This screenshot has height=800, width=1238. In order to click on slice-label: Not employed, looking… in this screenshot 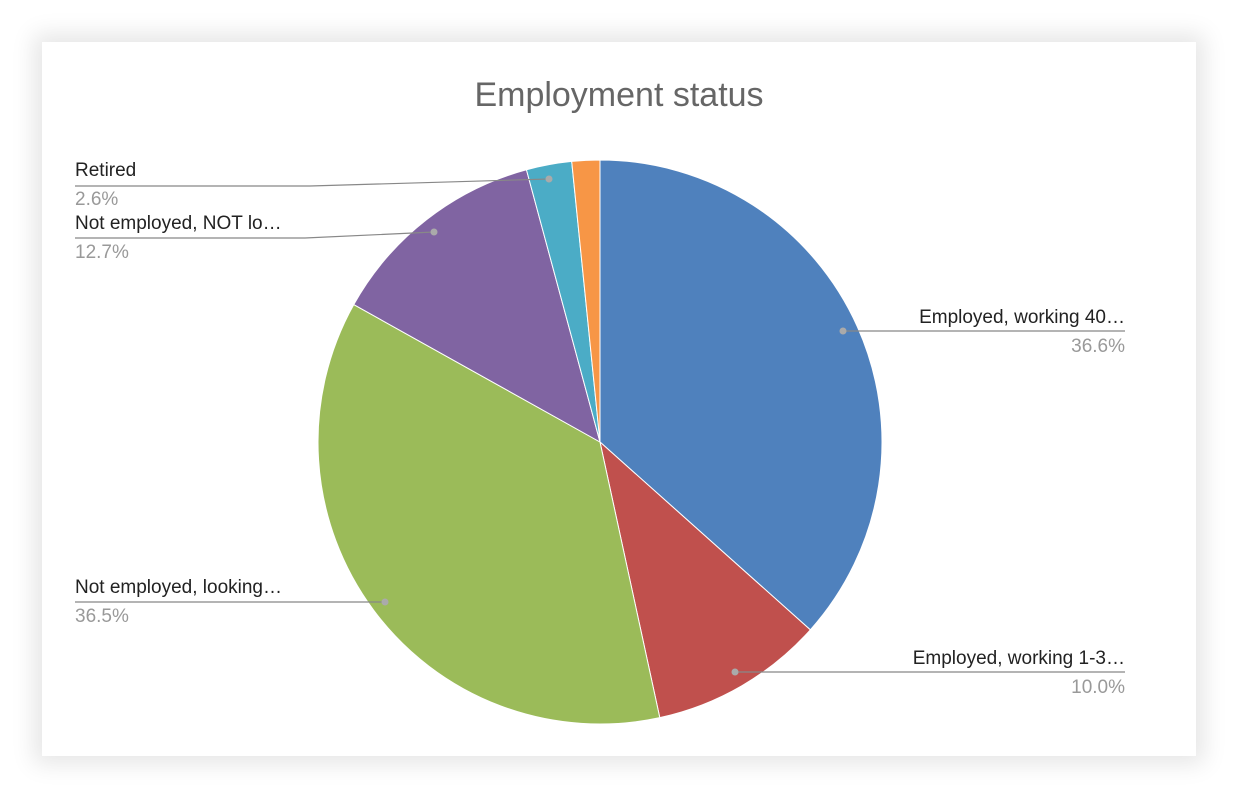, I will do `click(178, 587)`.